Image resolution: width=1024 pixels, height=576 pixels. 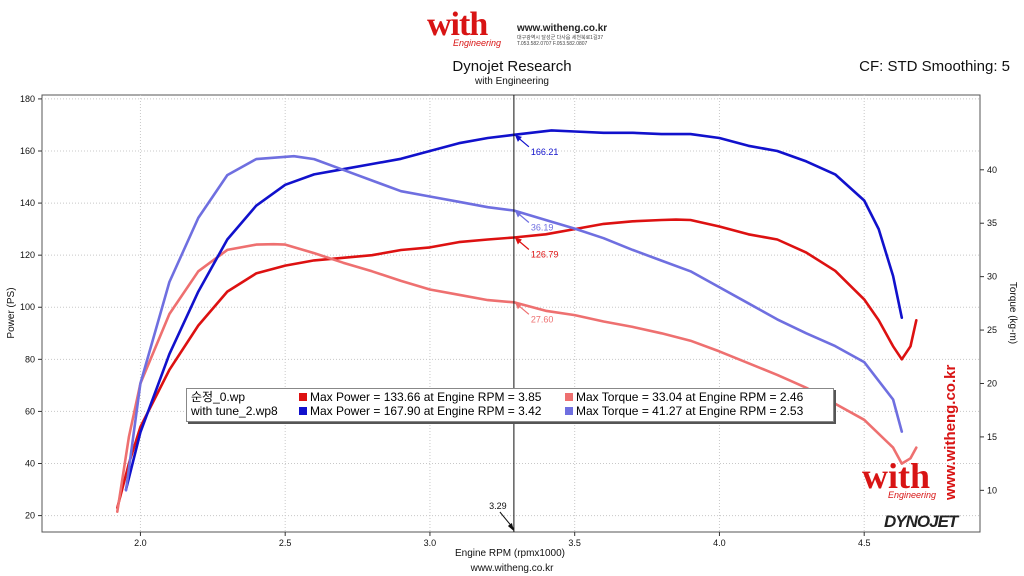 I want to click on chart-subtitle: with Engineering, so click(x=512, y=81).